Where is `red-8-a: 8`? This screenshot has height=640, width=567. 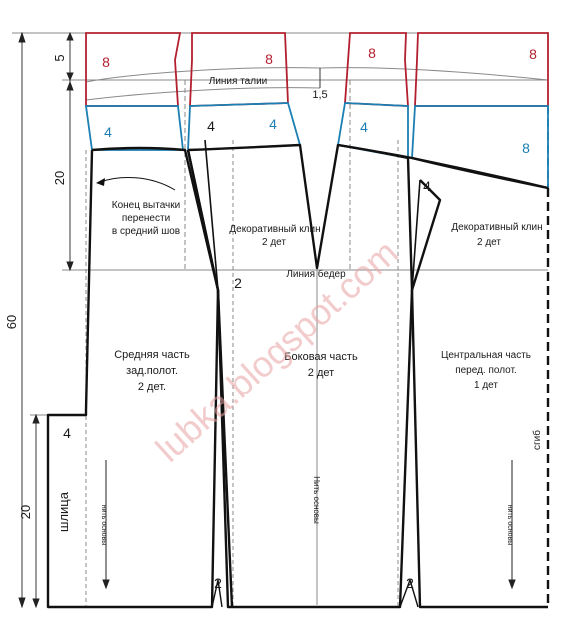 red-8-a: 8 is located at coordinates (106, 62).